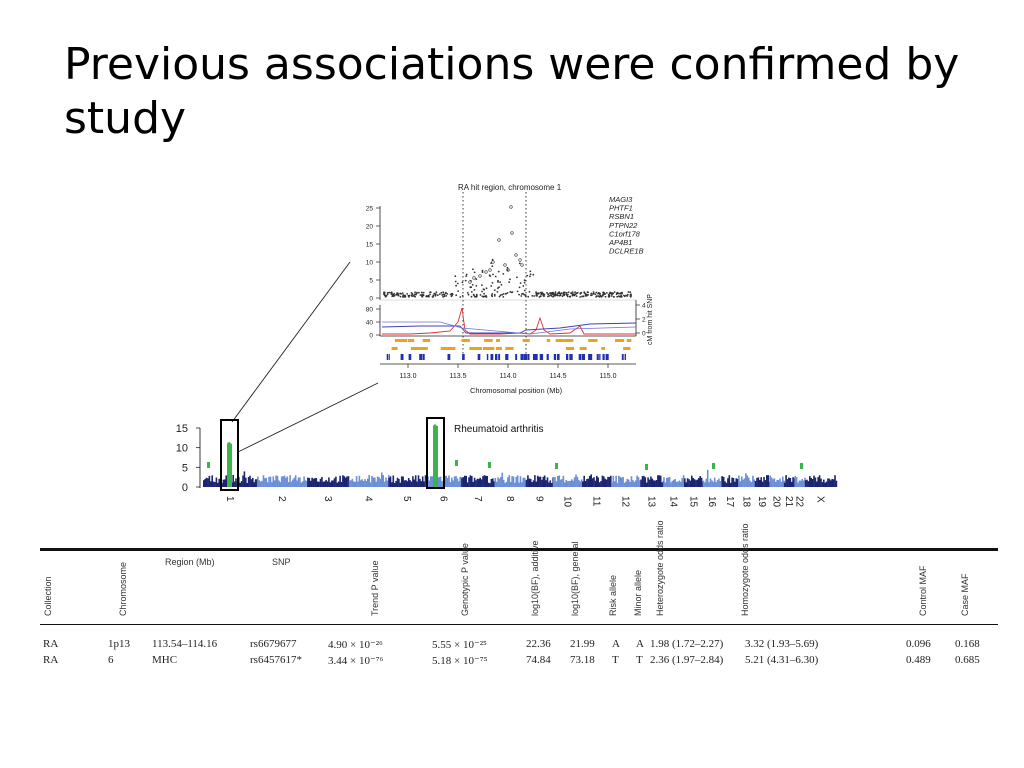 This screenshot has width=1024, height=768. Describe the element at coordinates (519, 624) in the screenshot. I see `table-header-rule` at that location.